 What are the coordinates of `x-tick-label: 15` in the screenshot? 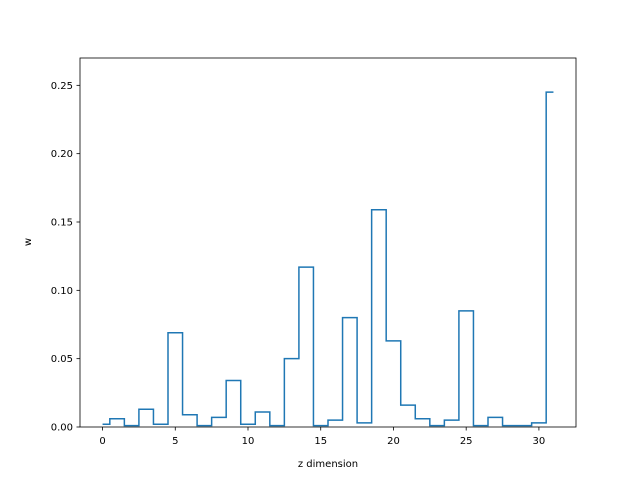 It's located at (320, 441).